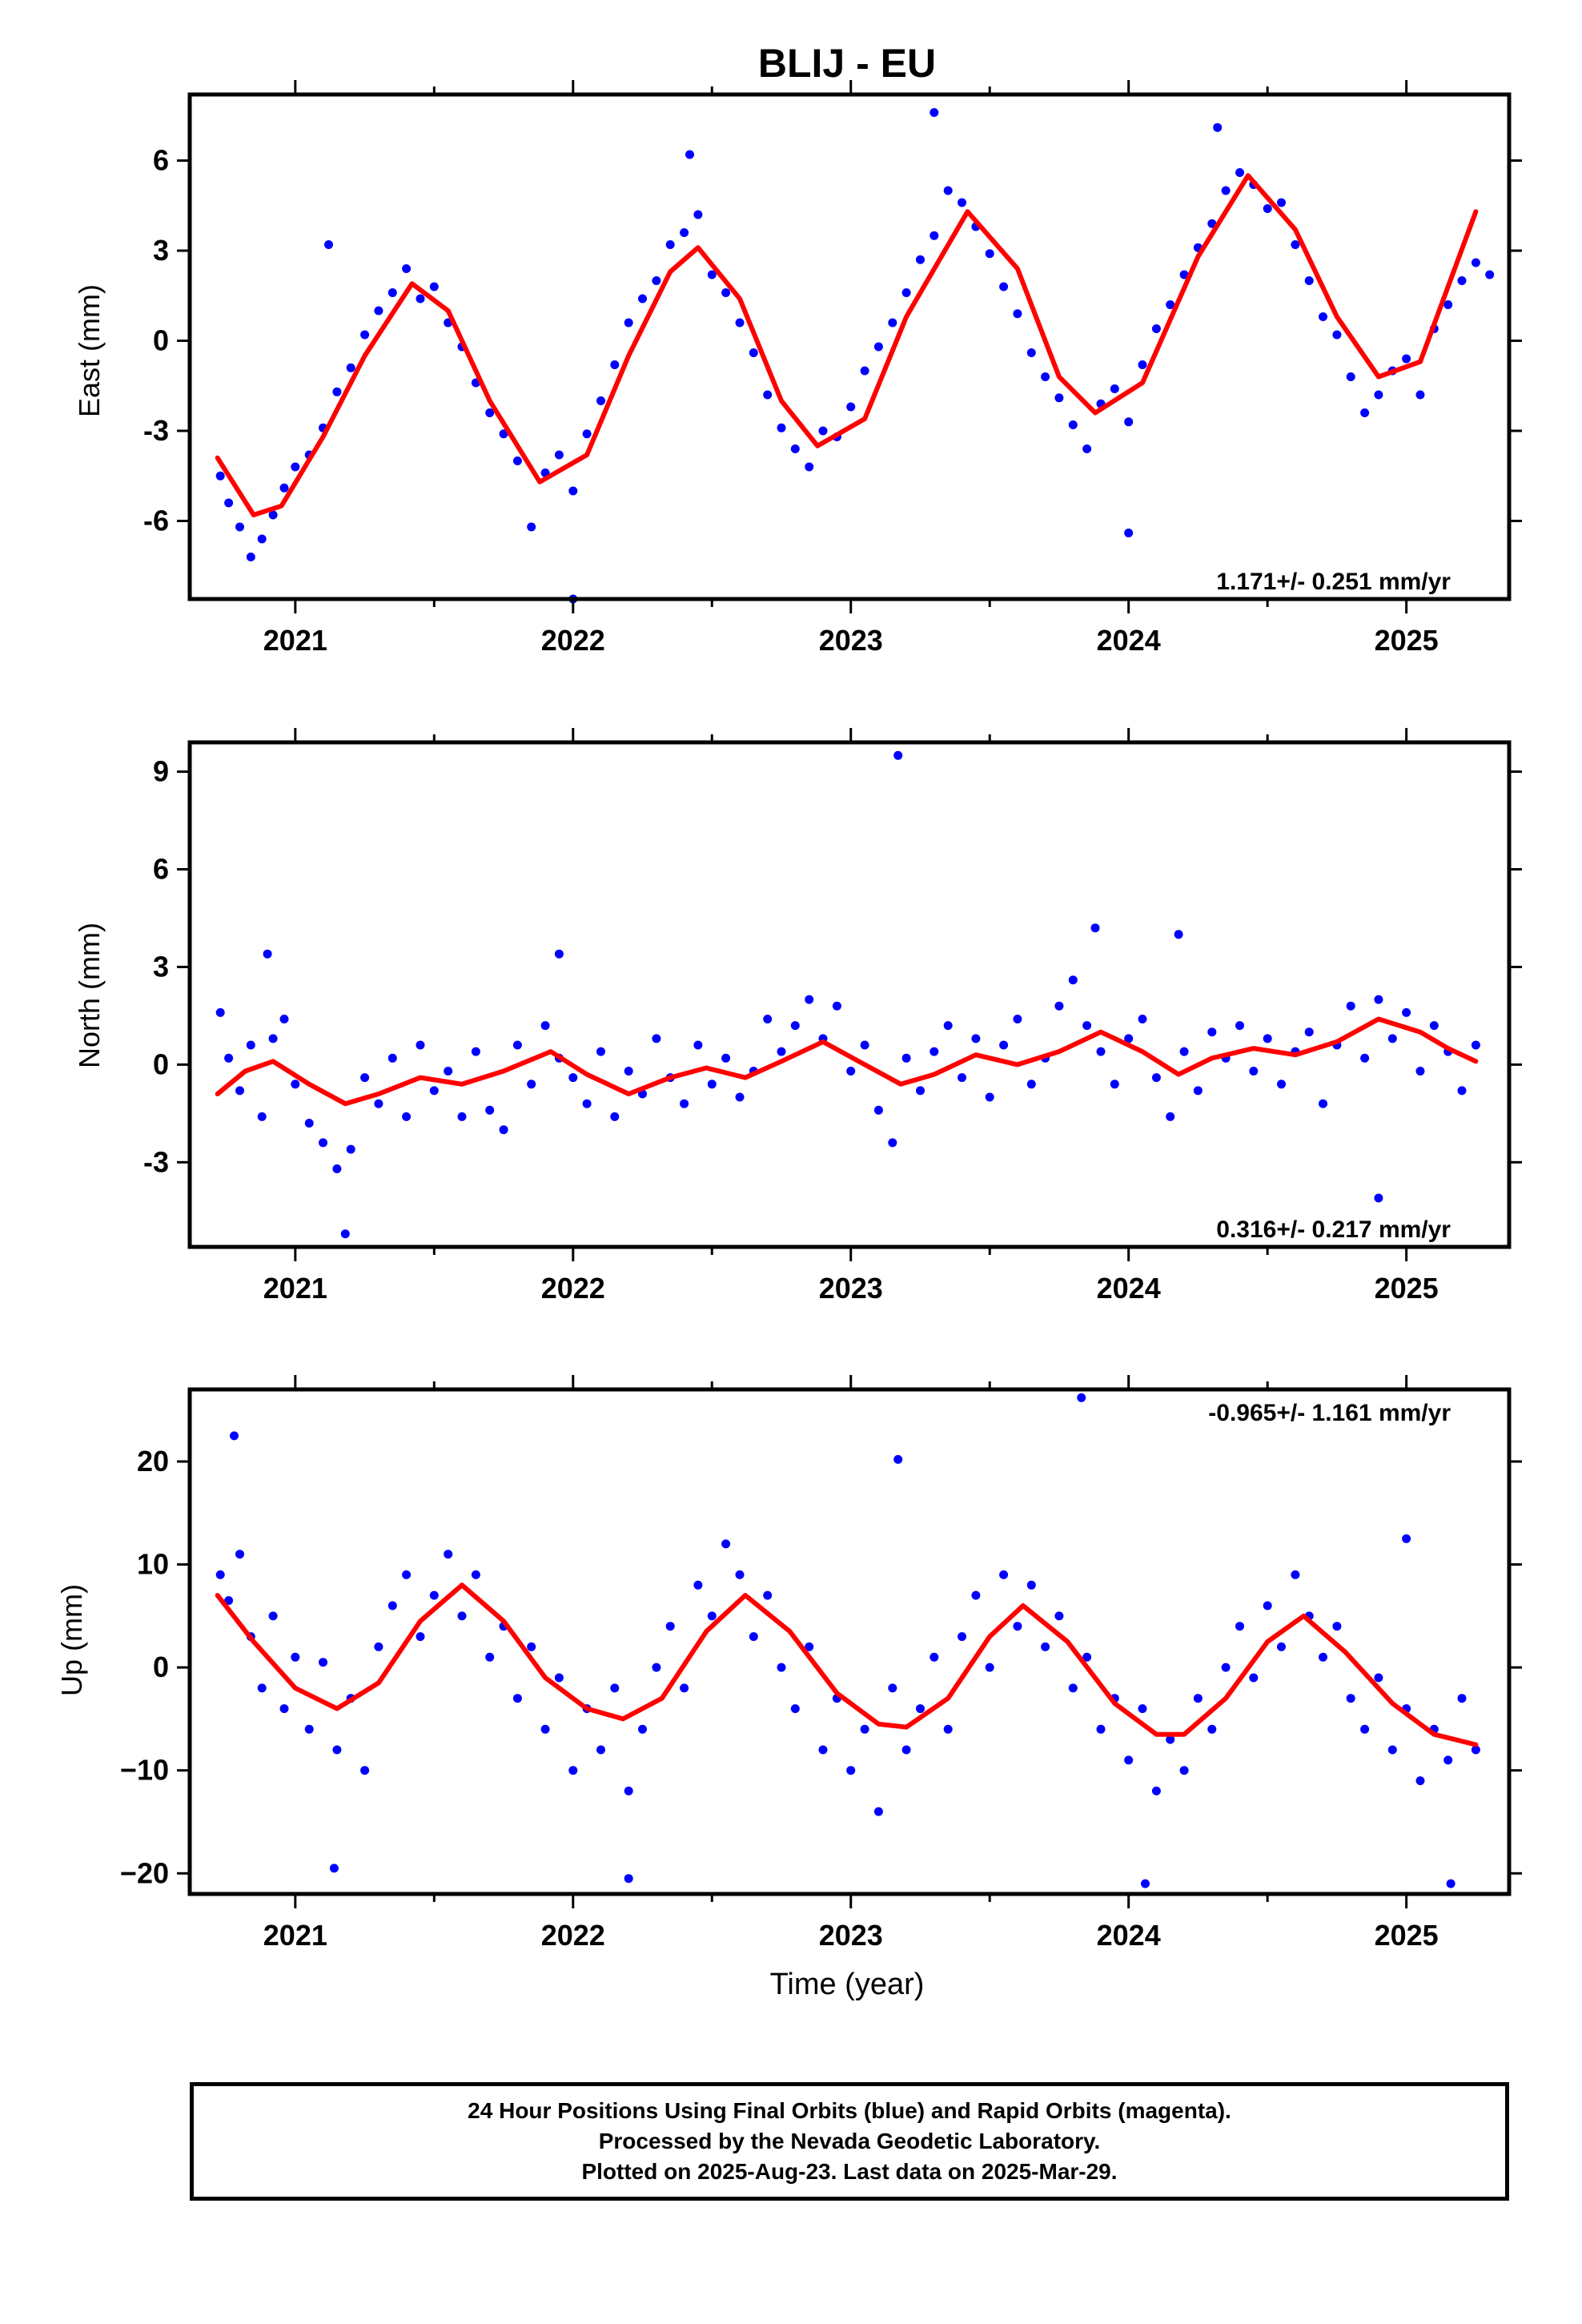 The image size is (1582, 2324). I want to click on north-x-tick-label: 2023, so click(851, 1288).